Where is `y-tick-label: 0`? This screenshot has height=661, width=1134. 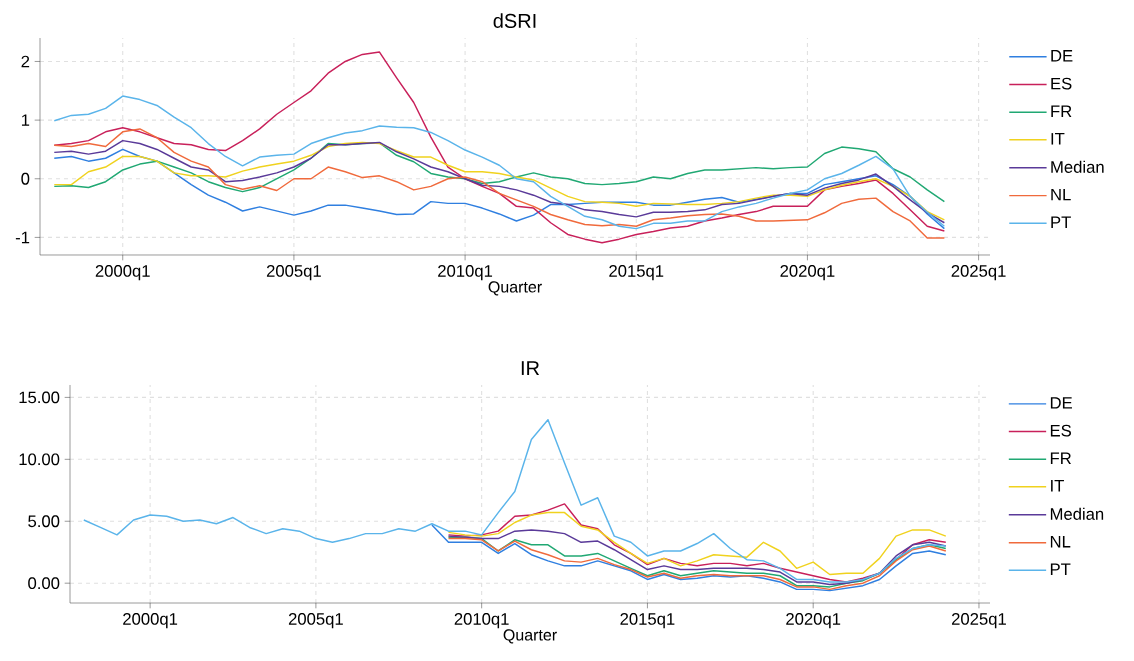 y-tick-label: 0 is located at coordinates (25, 178).